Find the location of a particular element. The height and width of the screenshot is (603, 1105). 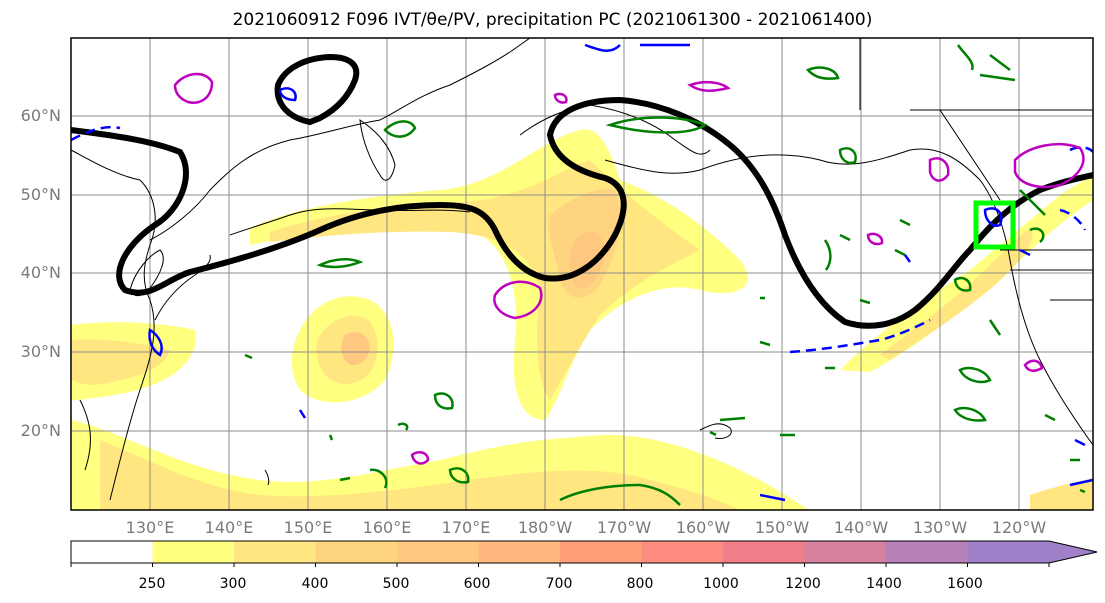

lat-label-30n: 30°N is located at coordinates (40, 351).